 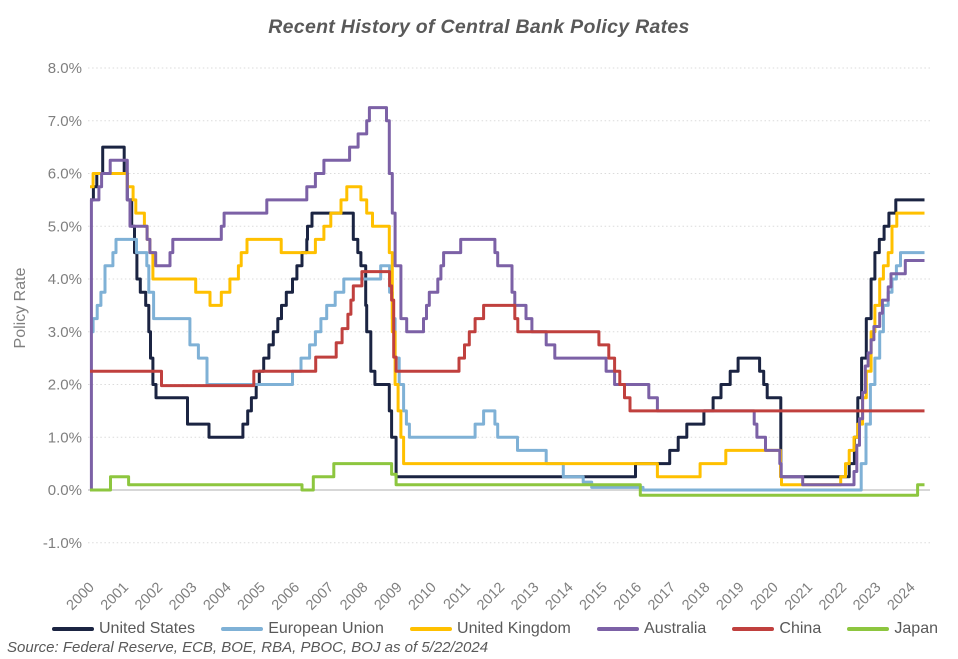 What do you see at coordinates (776, 629) in the screenshot?
I see `legend-item-china: China` at bounding box center [776, 629].